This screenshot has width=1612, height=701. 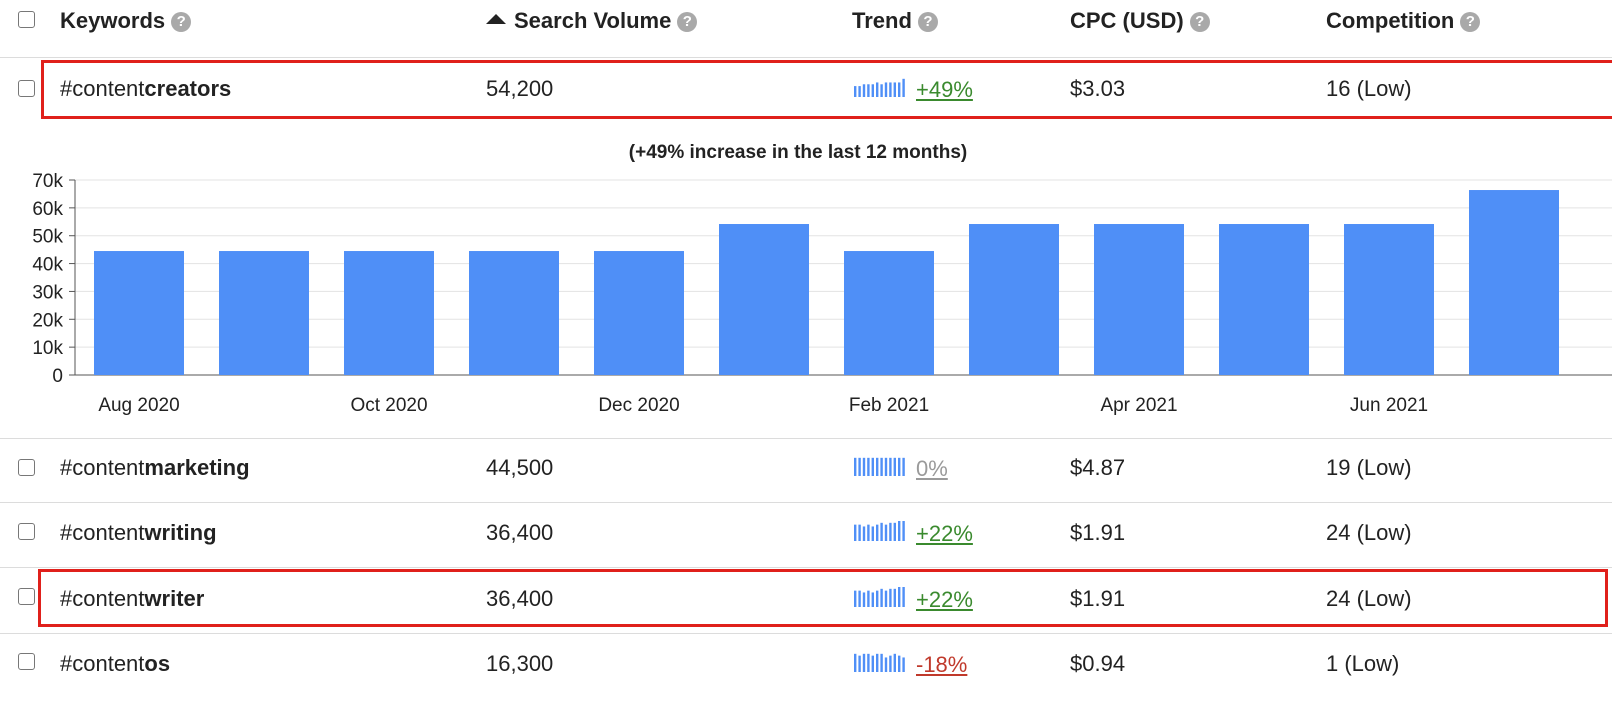 I want to click on x-tick-label: Dec 2020, so click(x=638, y=405).